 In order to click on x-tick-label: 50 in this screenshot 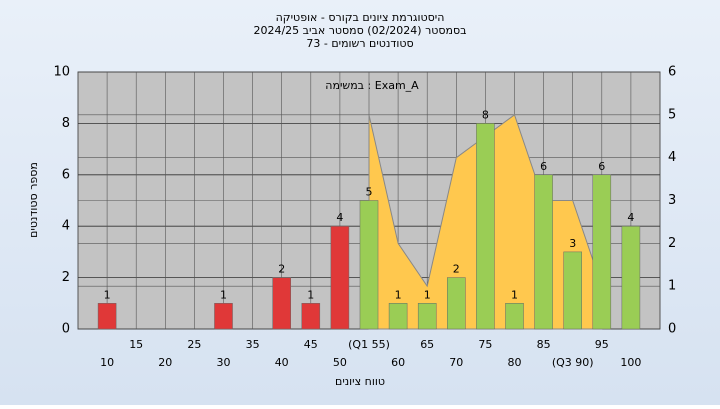, I will do `click(340, 362)`.